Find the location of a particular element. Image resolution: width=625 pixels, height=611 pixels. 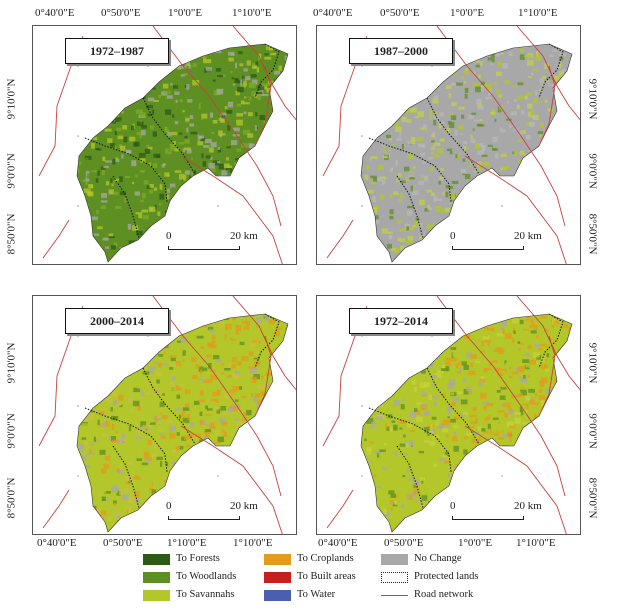

legend-label: Road network is located at coordinates (444, 594).